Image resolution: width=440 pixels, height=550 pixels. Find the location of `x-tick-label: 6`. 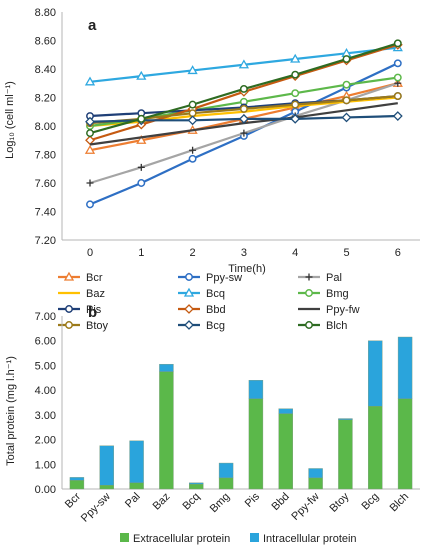

x-tick-label: 6 is located at coordinates (398, 253).